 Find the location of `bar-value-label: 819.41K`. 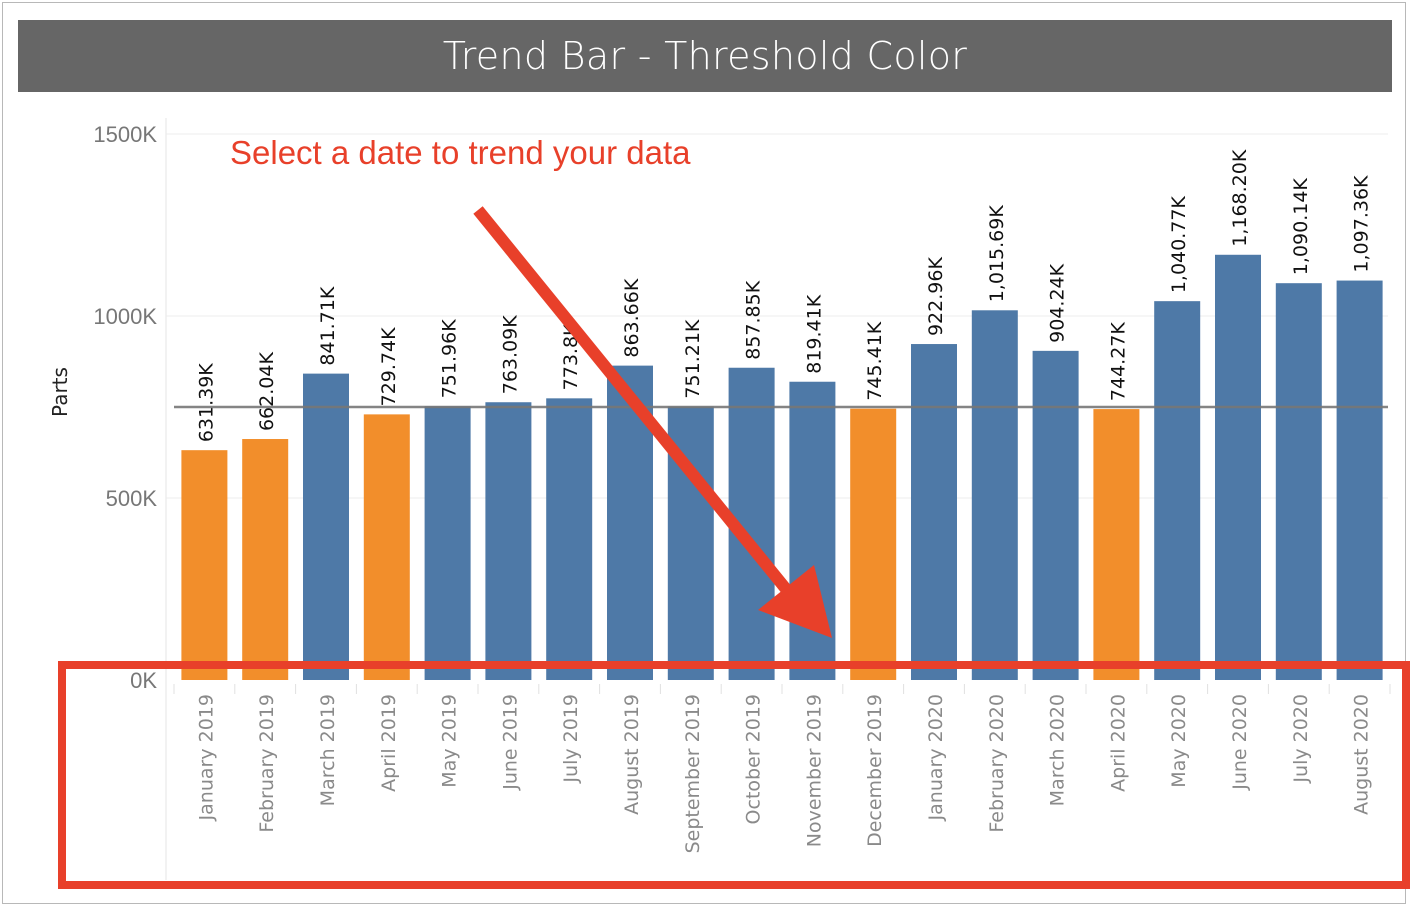

bar-value-label: 819.41K is located at coordinates (814, 333).